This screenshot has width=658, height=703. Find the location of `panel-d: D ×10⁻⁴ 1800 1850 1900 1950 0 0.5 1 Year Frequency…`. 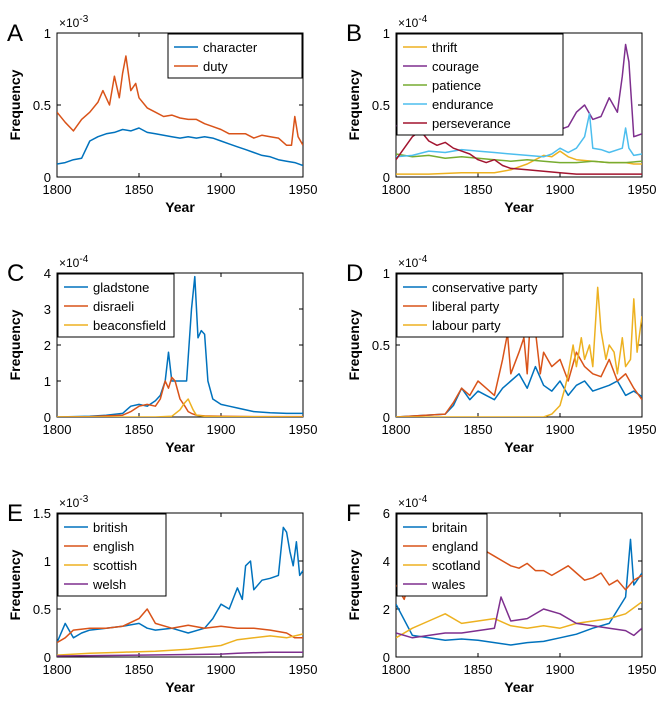

panel-d: D ×10⁻⁴ 1800 1850 1900 1950 0 0.5 1 Year Frequency… is located at coordinates (501, 354).